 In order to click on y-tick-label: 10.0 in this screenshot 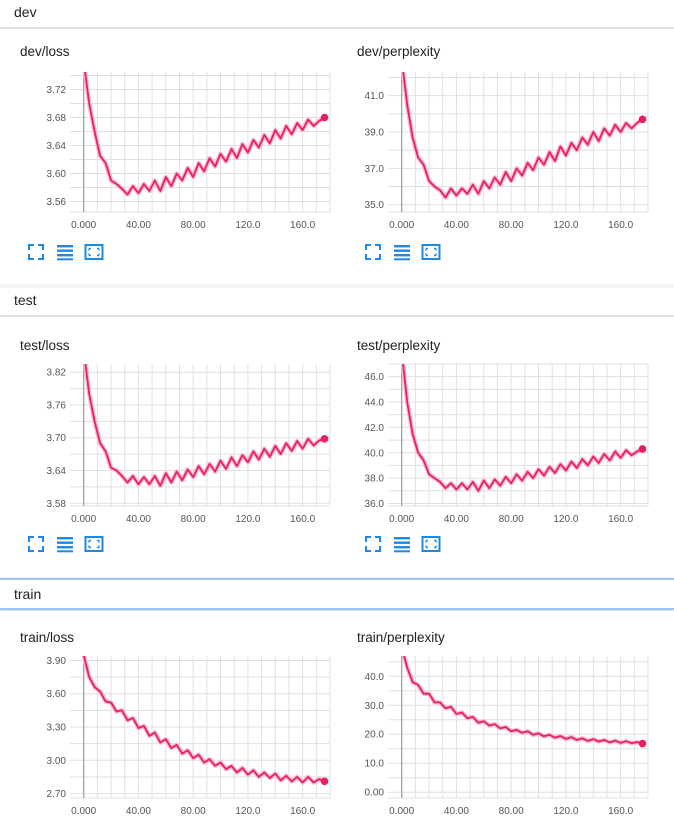, I will do `click(375, 764)`.